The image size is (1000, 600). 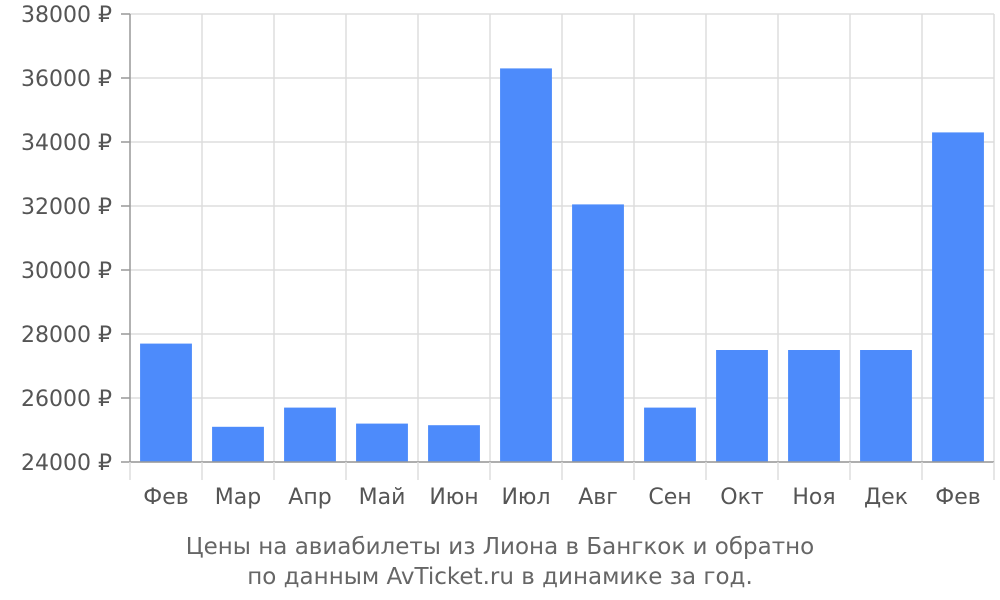 I want to click on y-tick-label: 26000 ₽, so click(x=66, y=399).